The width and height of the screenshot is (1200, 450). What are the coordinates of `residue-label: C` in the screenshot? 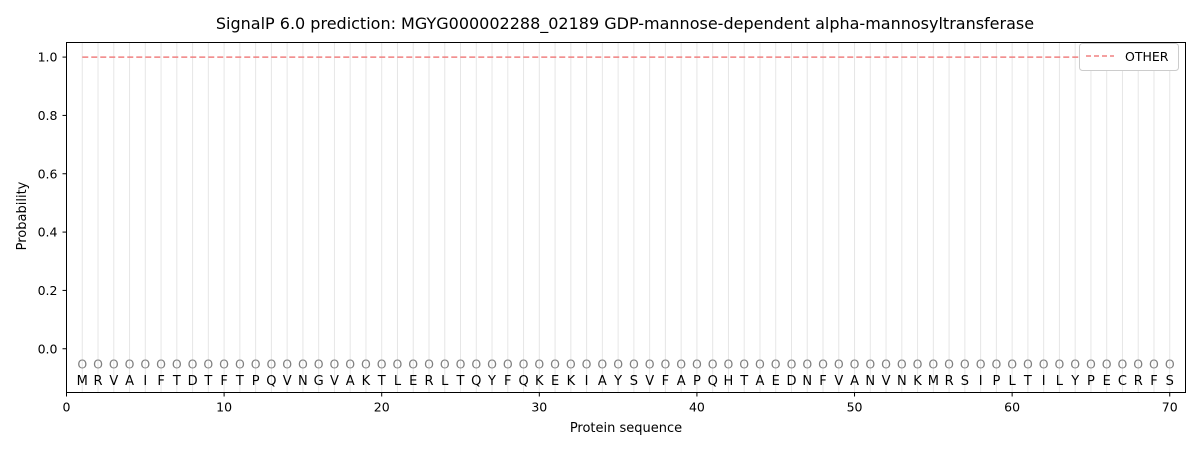 It's located at (1122, 381).